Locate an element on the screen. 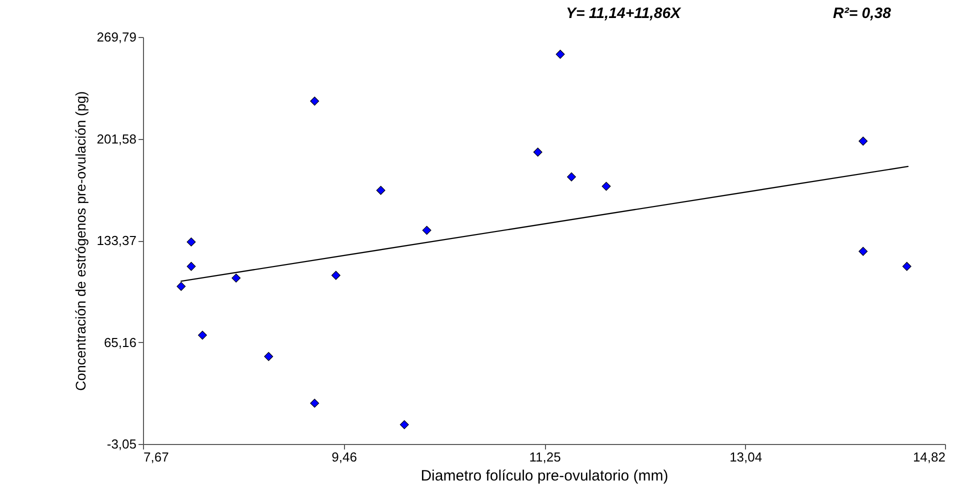  y-axis-title: Concentración de estrógenos pre-ovulación (pg) is located at coordinates (80, 241).